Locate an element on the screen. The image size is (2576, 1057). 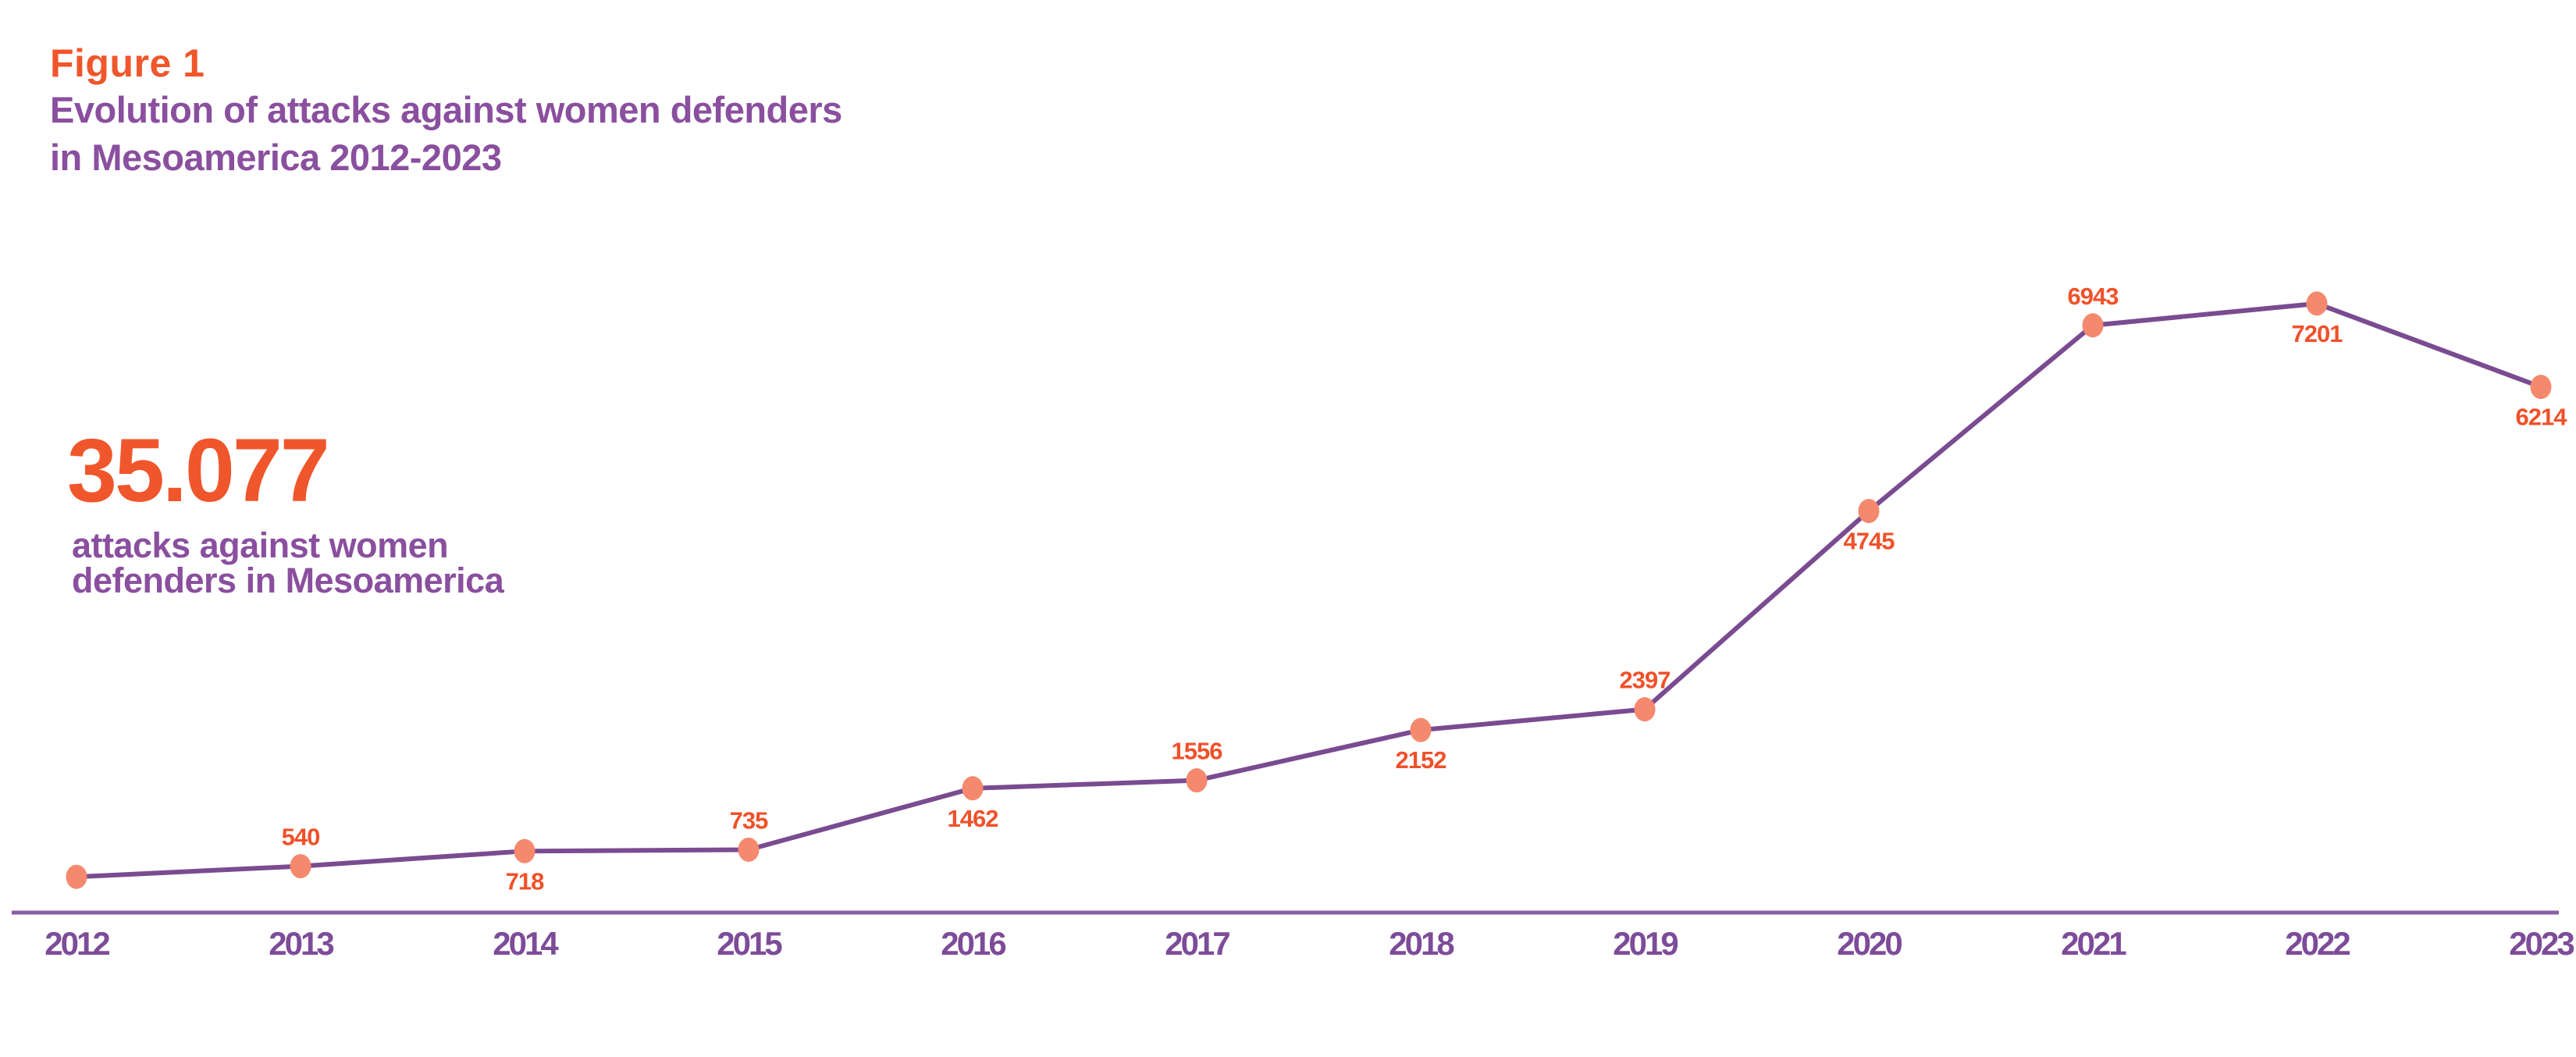
x-tick-label-2022: 2022 is located at coordinates (2317, 943).